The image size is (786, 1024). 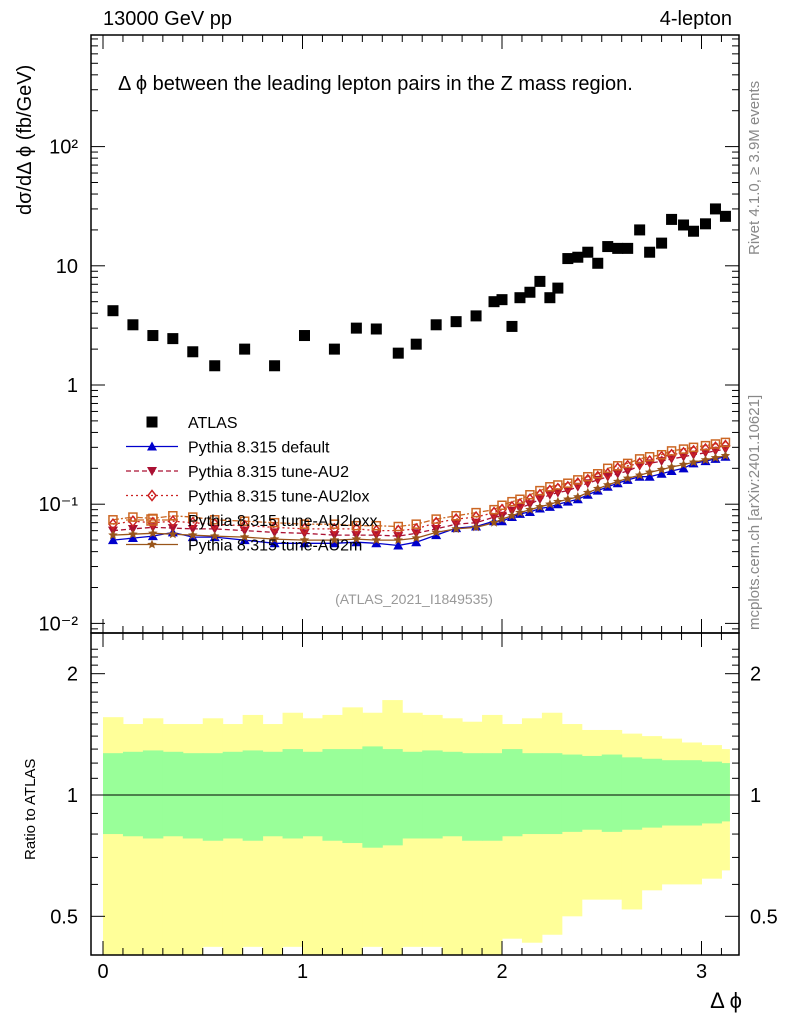 I want to click on legend-marker-pythia-8-315-tune-au2, so click(x=152, y=471).